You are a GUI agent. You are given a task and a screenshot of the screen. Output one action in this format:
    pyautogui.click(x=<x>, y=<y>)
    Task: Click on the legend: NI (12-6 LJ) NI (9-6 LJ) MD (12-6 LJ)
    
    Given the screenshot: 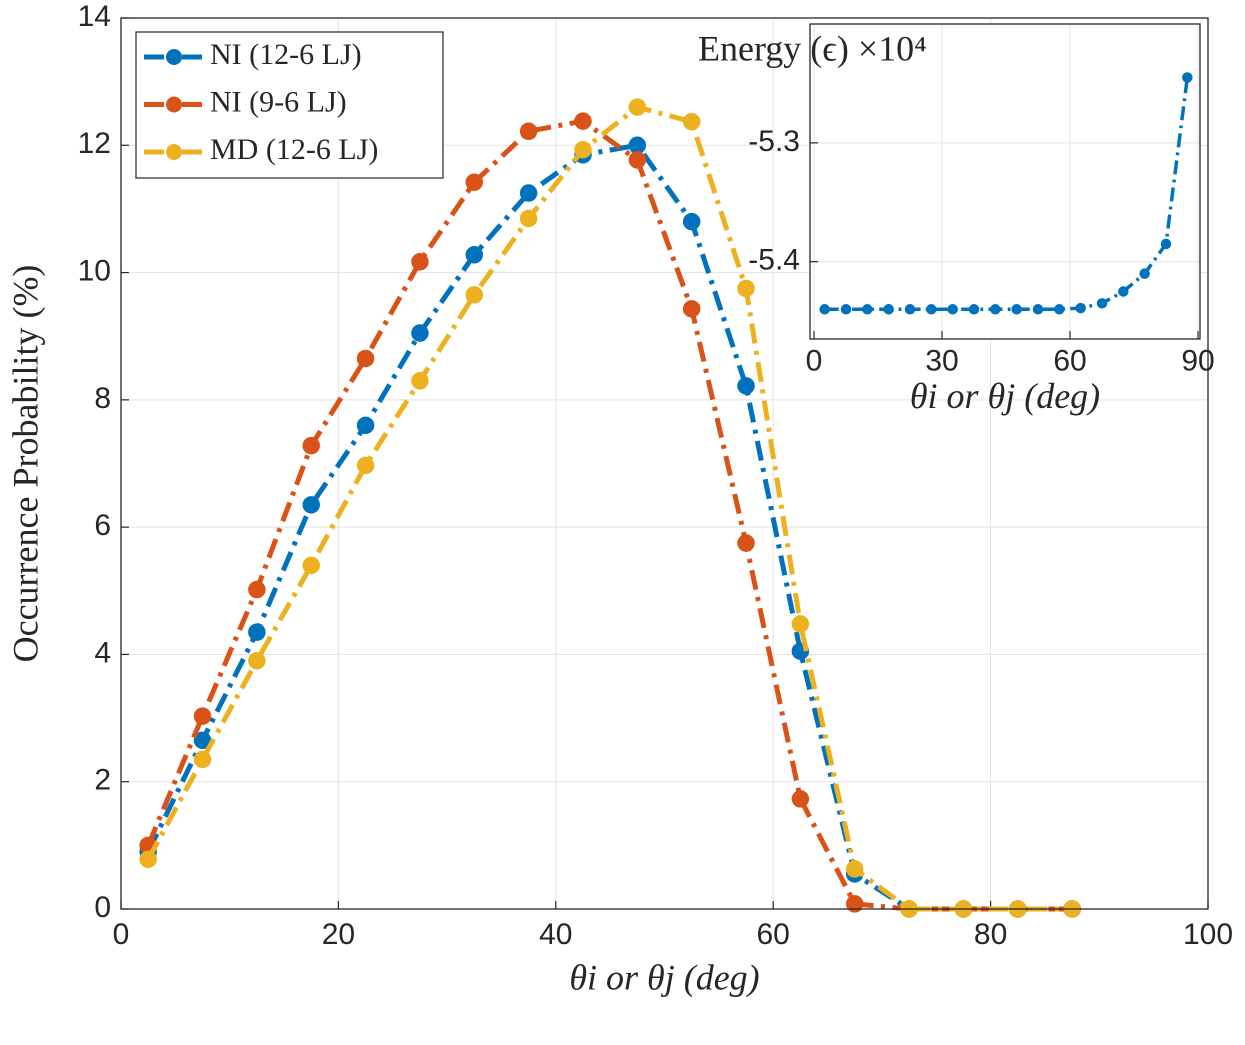 What is the action you would take?
    pyautogui.click(x=289, y=105)
    